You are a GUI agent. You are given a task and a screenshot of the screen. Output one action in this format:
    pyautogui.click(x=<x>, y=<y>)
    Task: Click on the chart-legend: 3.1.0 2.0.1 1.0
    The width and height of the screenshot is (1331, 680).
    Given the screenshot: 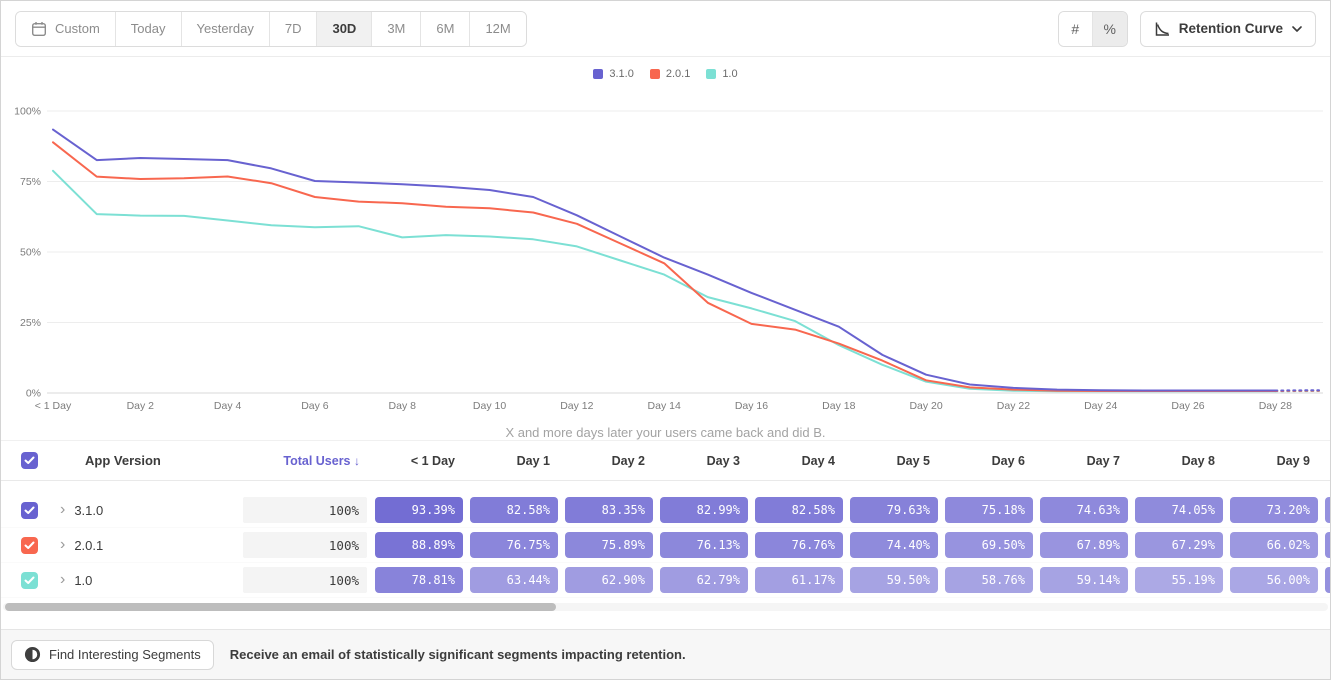 What is the action you would take?
    pyautogui.click(x=665, y=74)
    